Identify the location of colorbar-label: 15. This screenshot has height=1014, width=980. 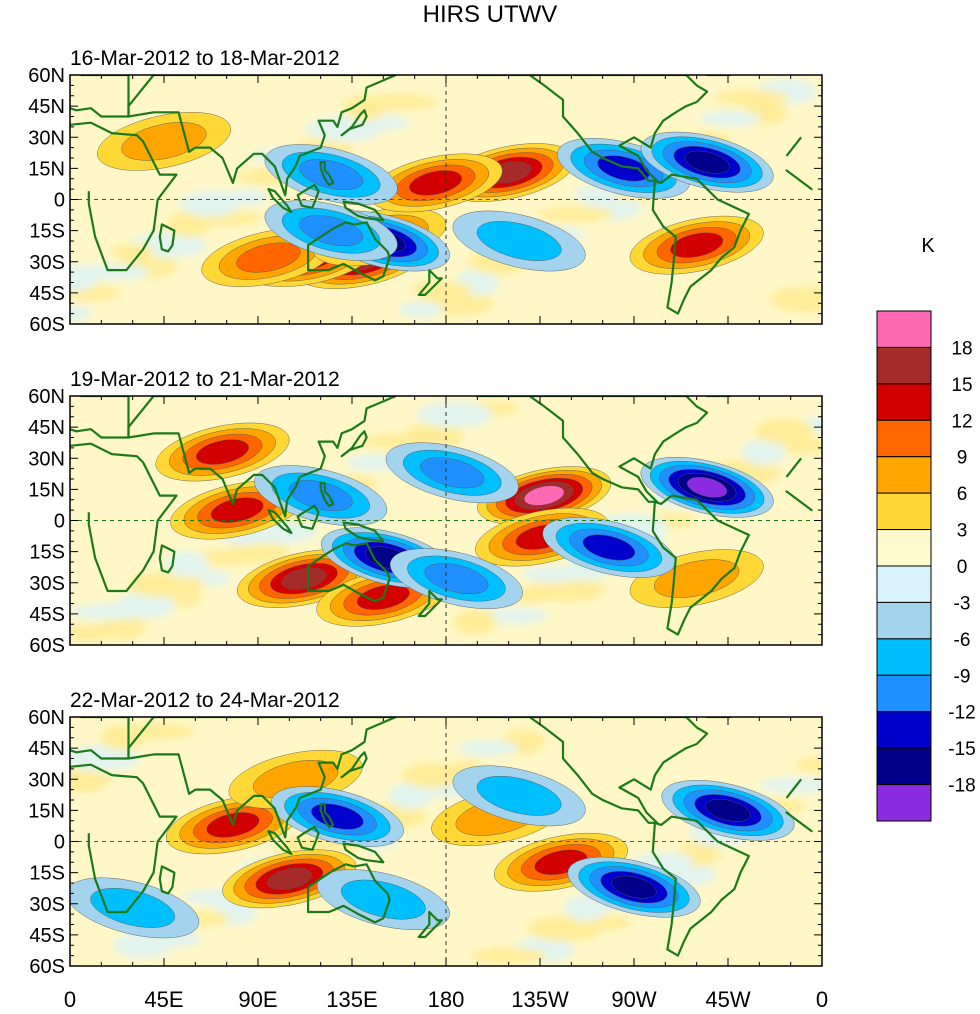
(961, 385).